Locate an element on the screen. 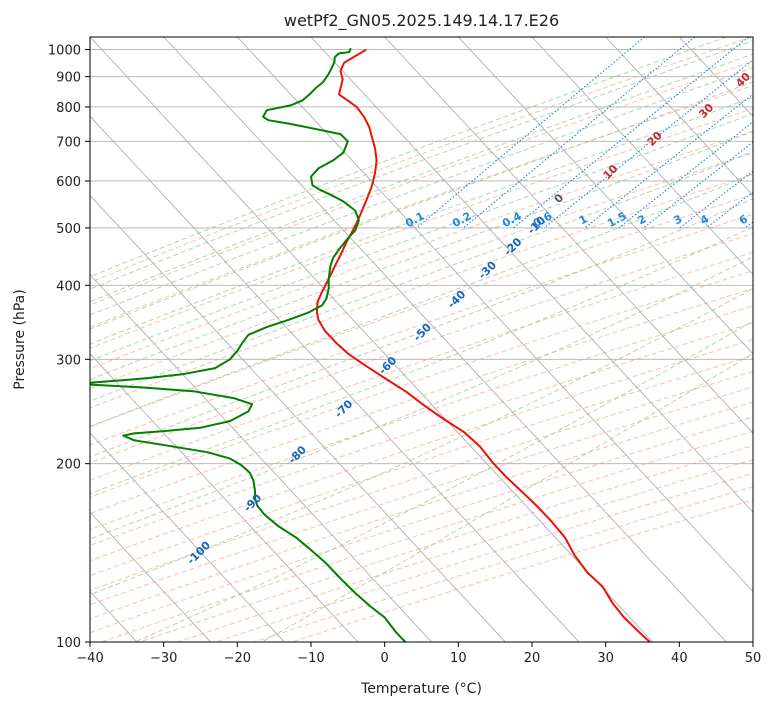 The image size is (775, 708). mixing-ratio-label: 0.1 is located at coordinates (414, 219).